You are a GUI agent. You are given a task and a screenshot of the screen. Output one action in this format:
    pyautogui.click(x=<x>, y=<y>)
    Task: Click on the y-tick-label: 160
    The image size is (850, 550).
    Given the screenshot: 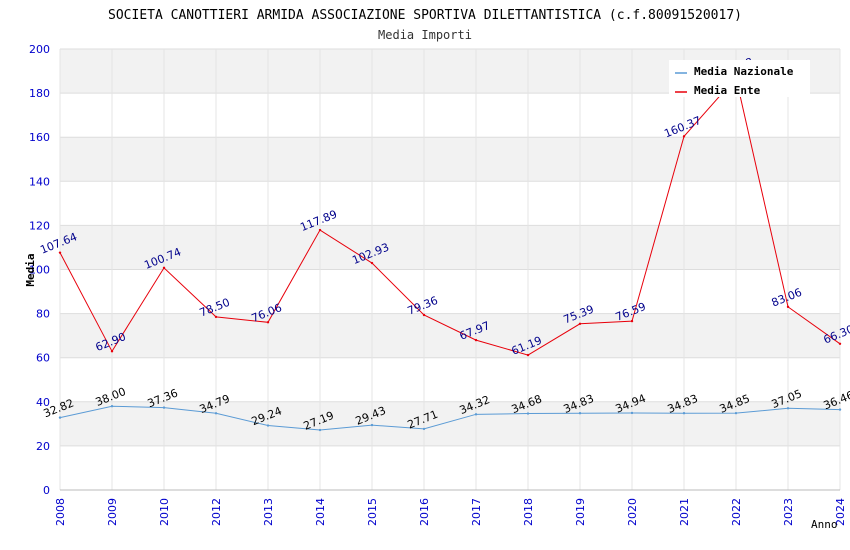 What is the action you would take?
    pyautogui.click(x=39, y=137)
    